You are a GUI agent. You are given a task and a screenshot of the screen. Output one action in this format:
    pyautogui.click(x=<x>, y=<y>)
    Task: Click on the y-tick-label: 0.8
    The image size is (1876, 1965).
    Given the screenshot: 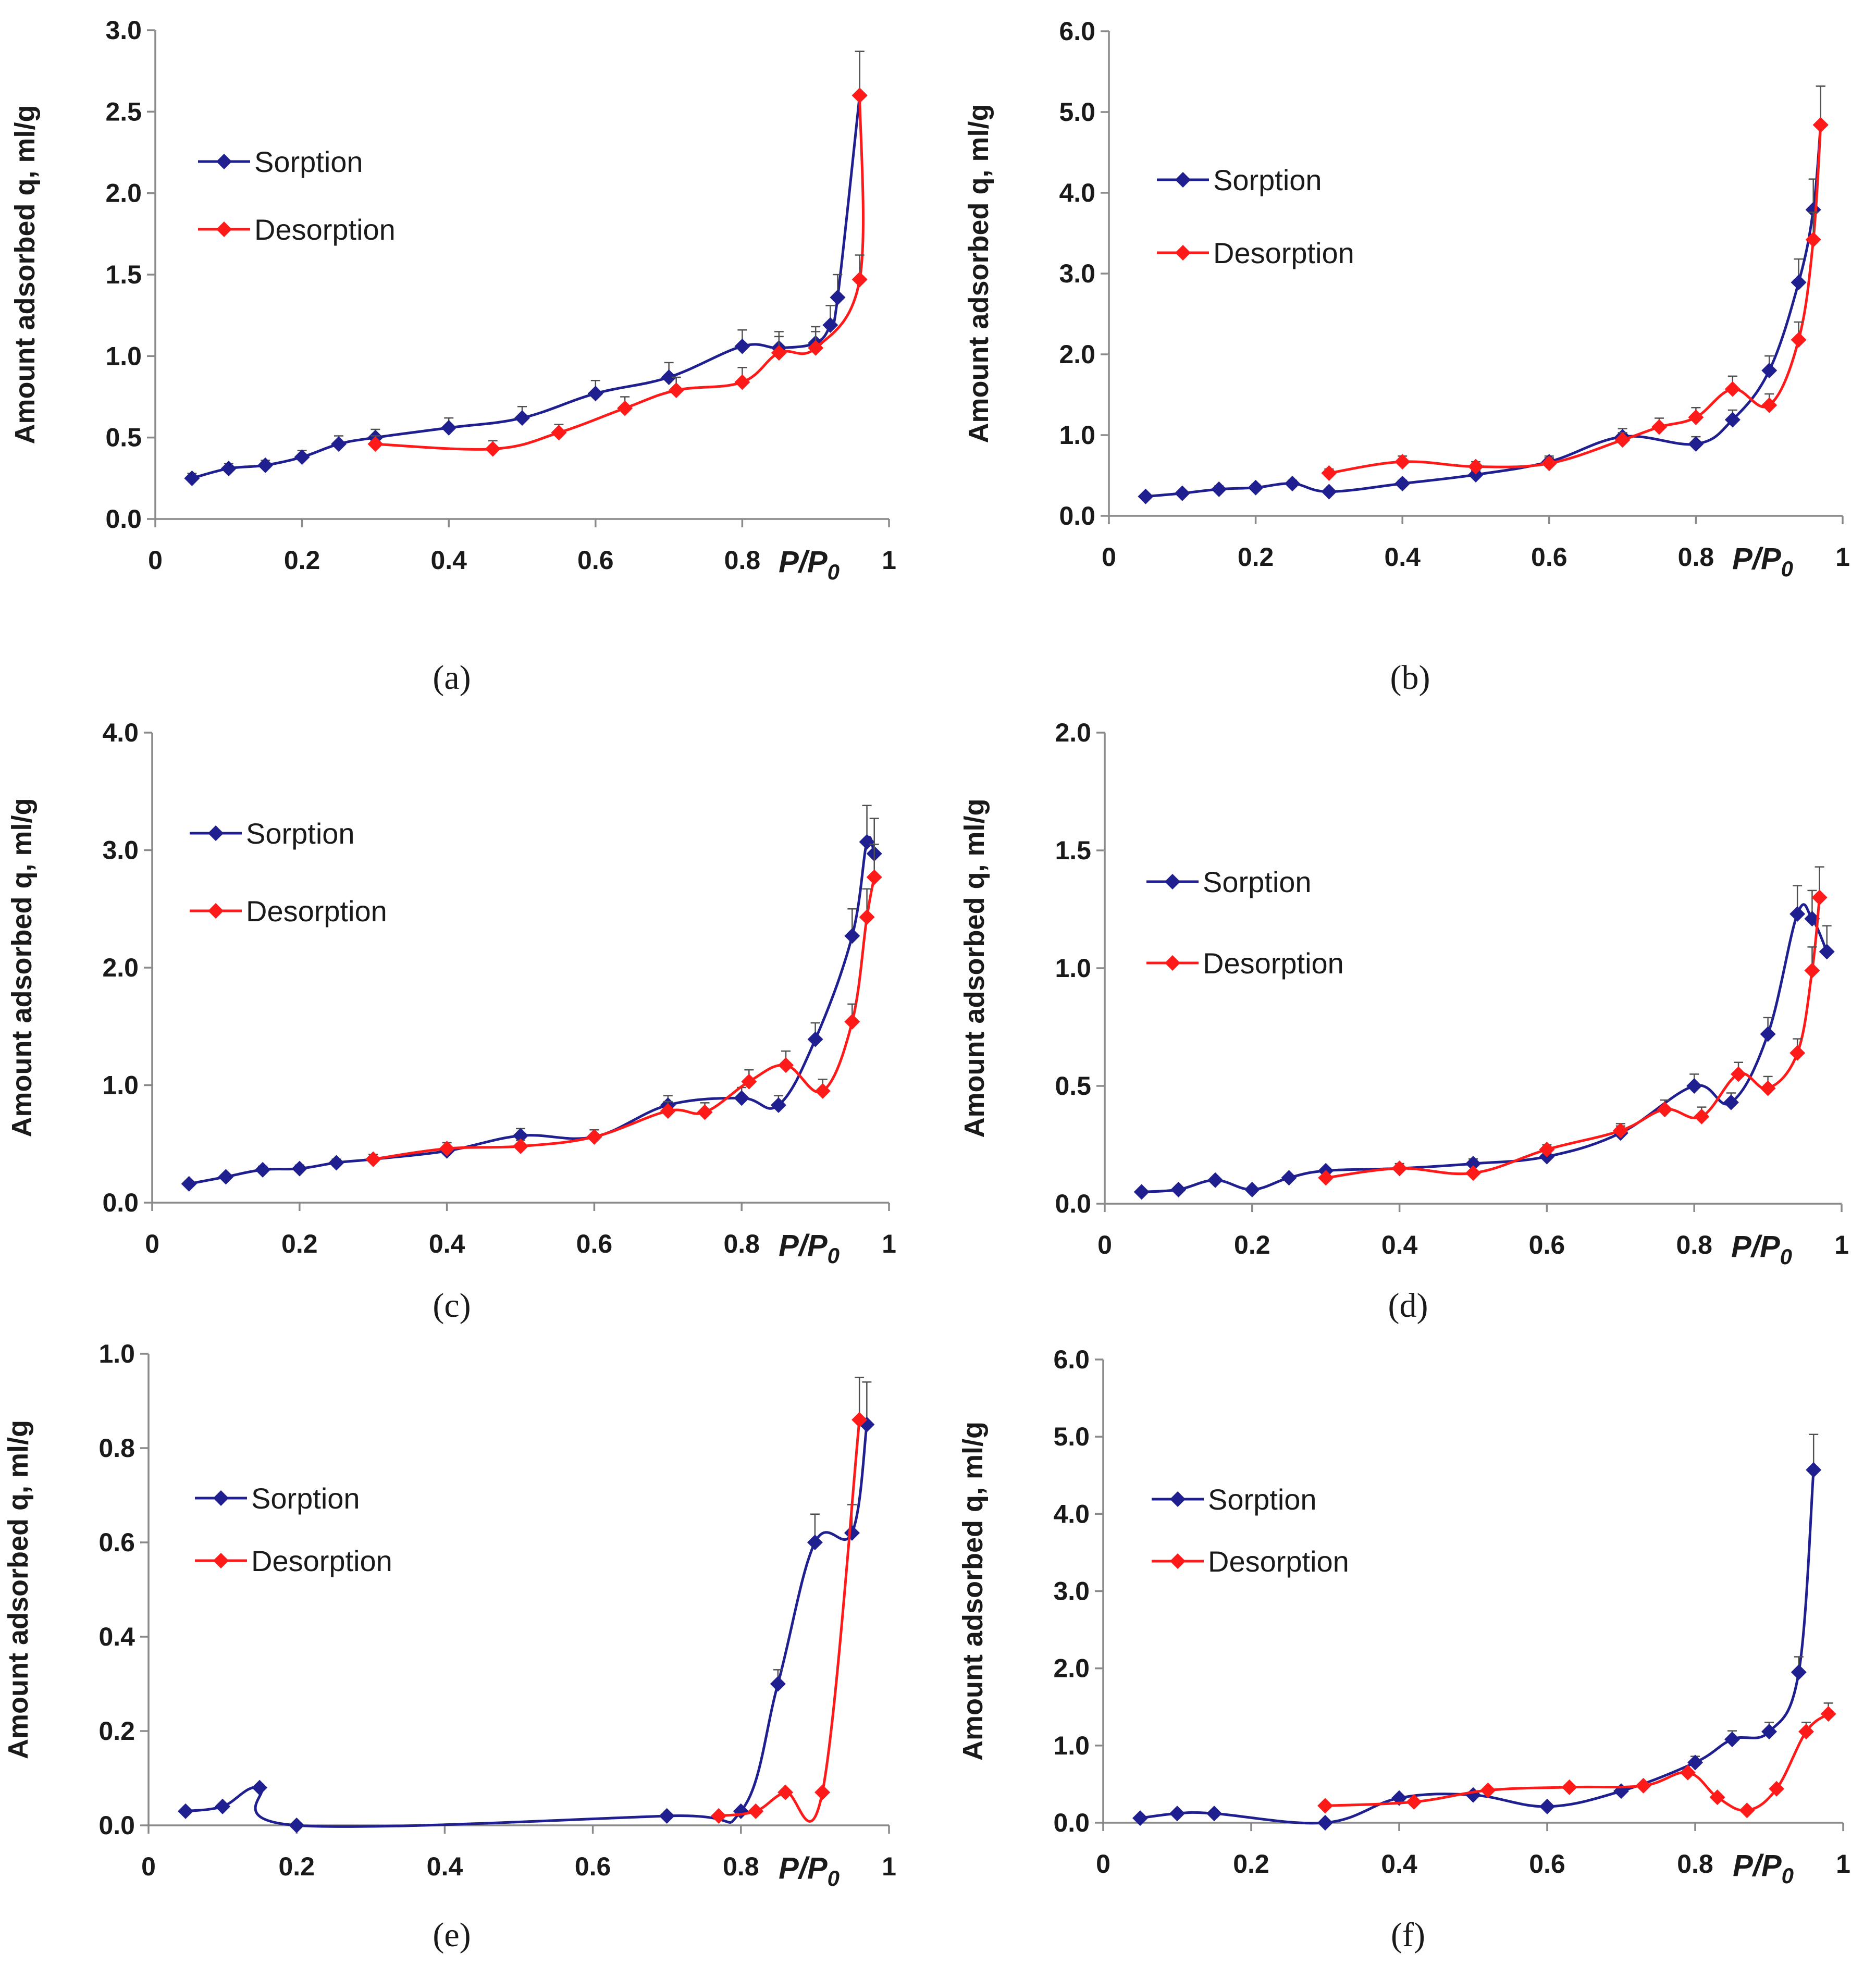 What is the action you would take?
    pyautogui.click(x=116, y=1448)
    